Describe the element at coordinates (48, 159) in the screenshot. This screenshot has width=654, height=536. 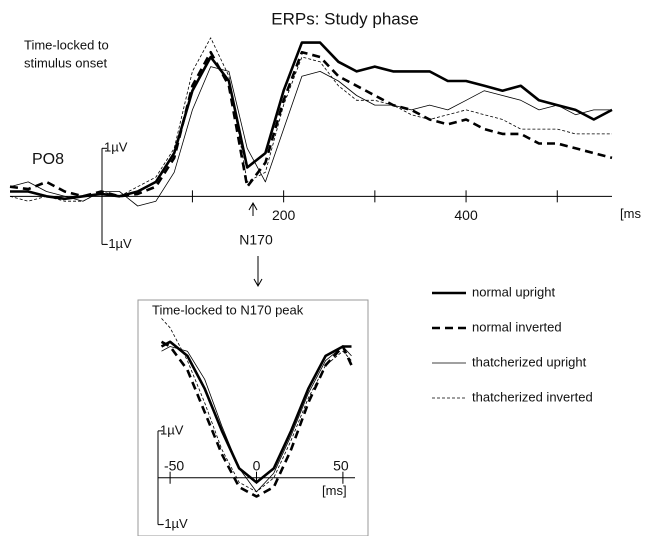
I see `channel-label: PO8` at that location.